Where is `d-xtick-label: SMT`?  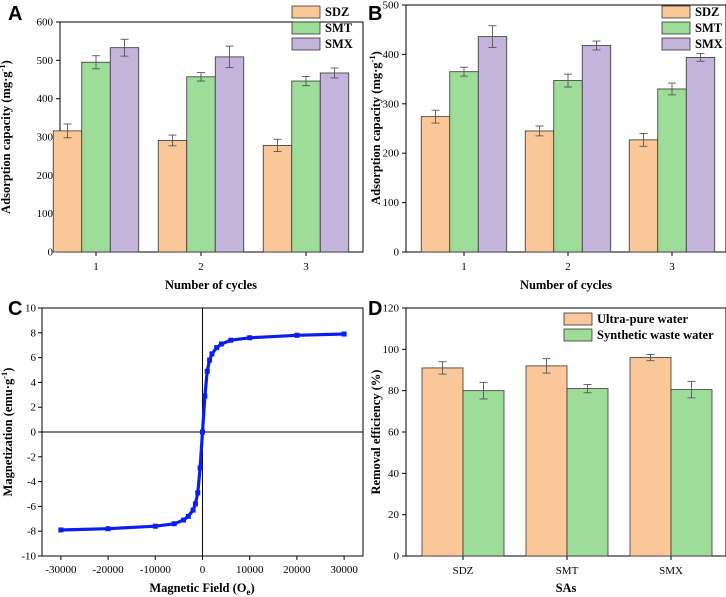 d-xtick-label: SMT is located at coordinates (567, 571).